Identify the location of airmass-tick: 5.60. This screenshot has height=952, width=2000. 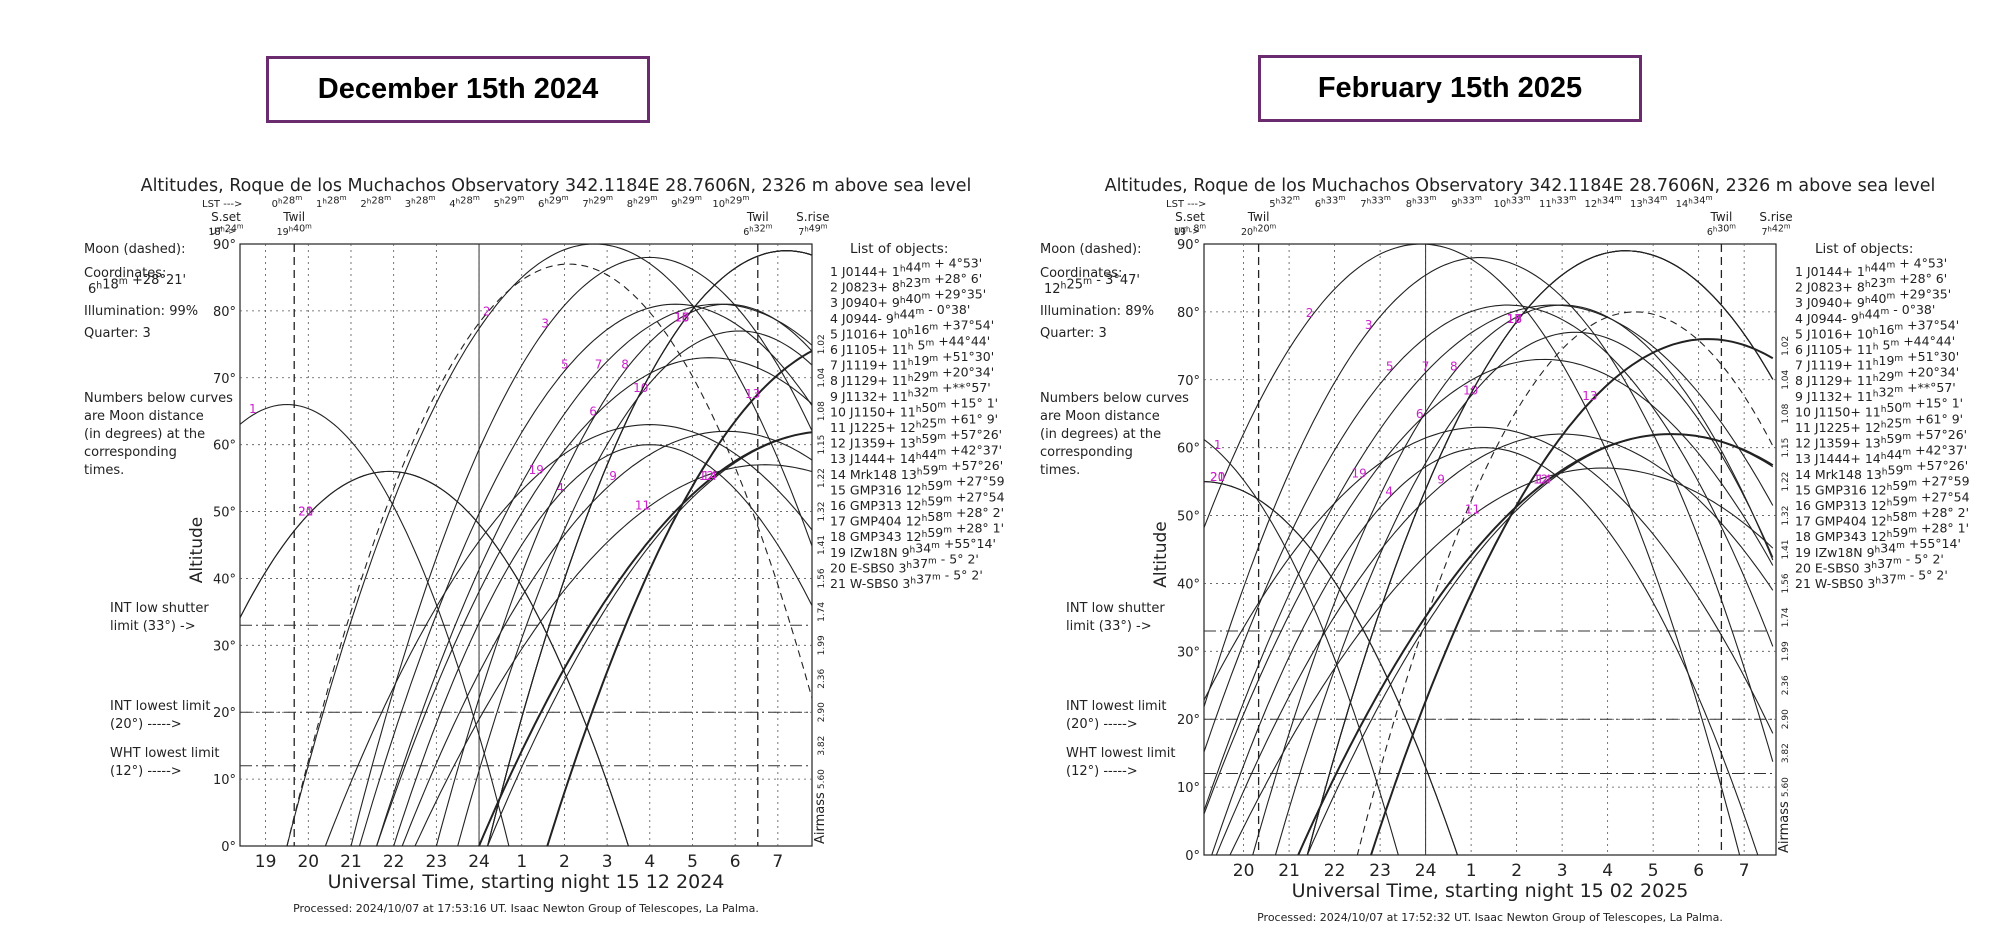
(1786, 787).